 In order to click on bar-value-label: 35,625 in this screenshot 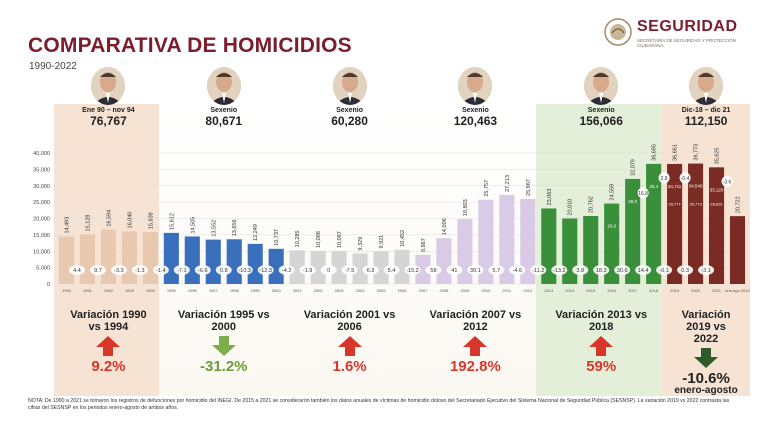, I will do `click(718, 156)`.